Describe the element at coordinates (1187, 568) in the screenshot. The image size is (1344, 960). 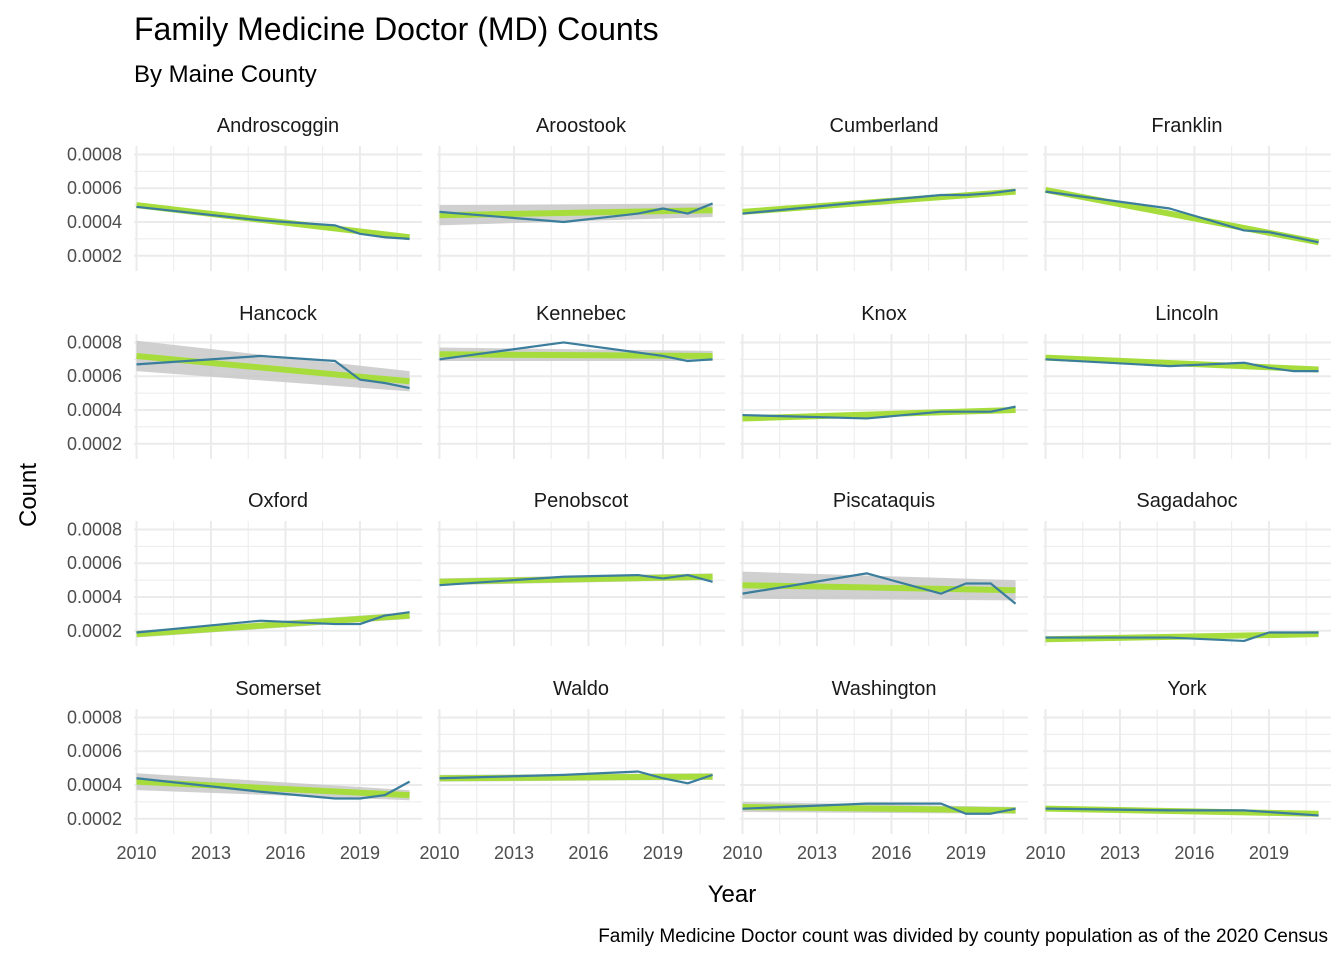
I see `facet-panel-sagadahoc: Sagadahoc` at that location.